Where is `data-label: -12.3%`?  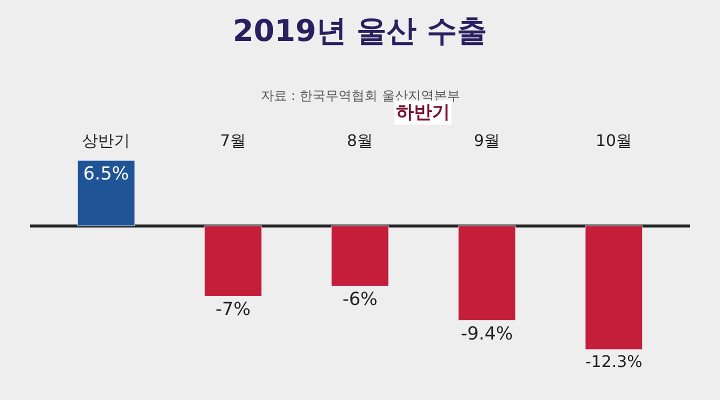
data-label: -12.3% is located at coordinates (613, 361).